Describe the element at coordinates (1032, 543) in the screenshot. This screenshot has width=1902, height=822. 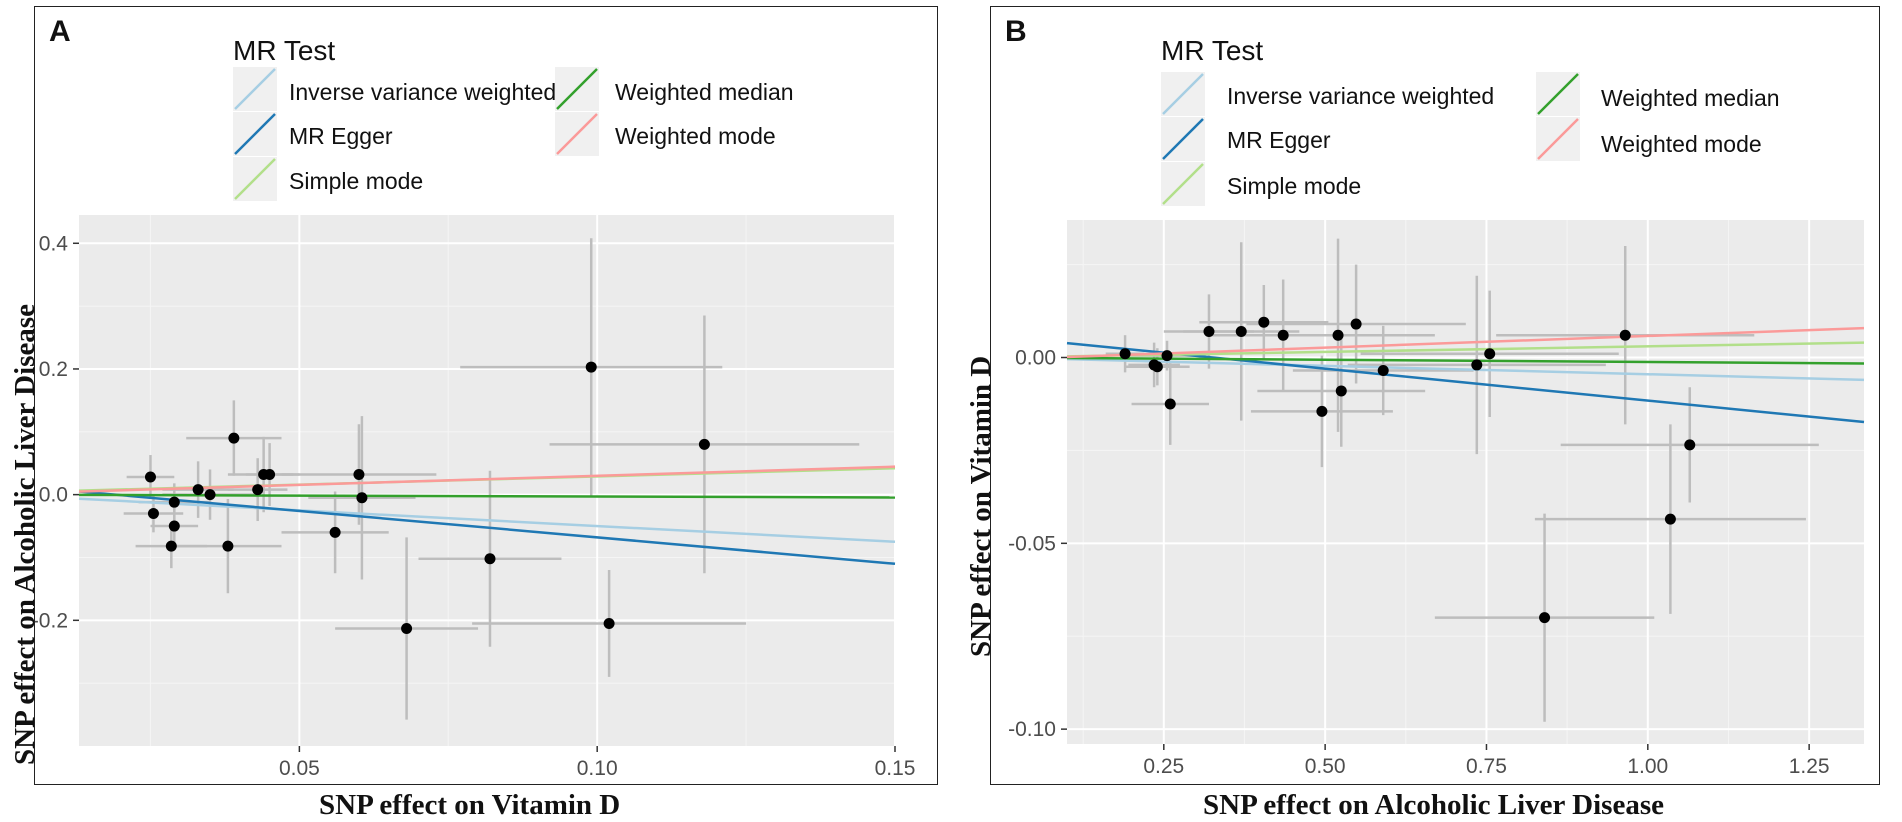
I see `y-tick-label: -0.05` at that location.